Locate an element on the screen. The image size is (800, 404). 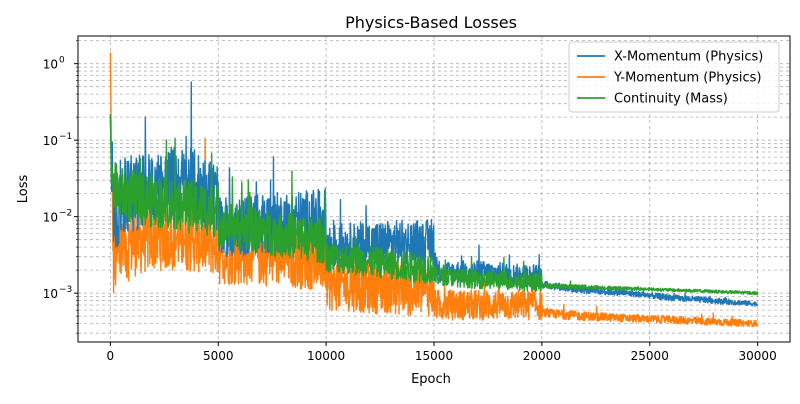
y-axis-label: Loss is located at coordinates (23, 189).